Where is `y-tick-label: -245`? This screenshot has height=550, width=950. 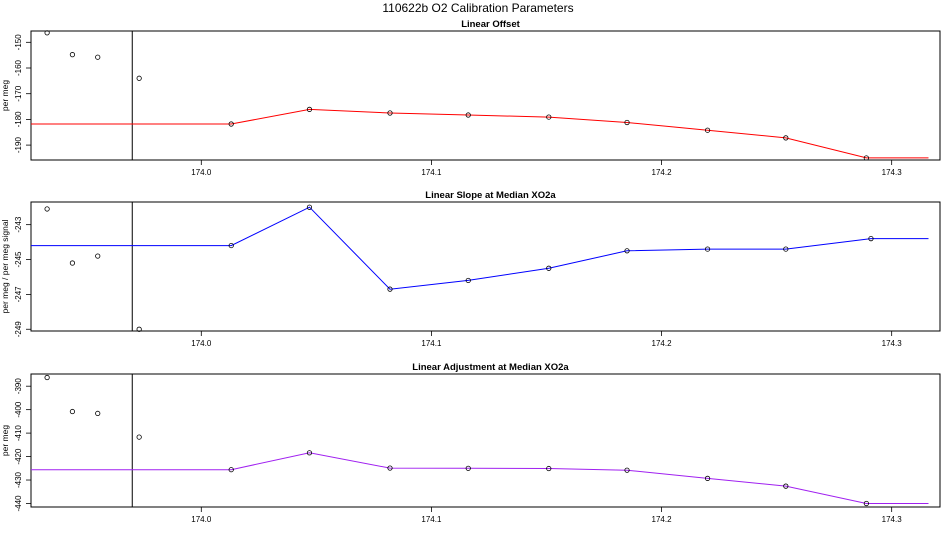
y-tick-label: -245 is located at coordinates (18, 259).